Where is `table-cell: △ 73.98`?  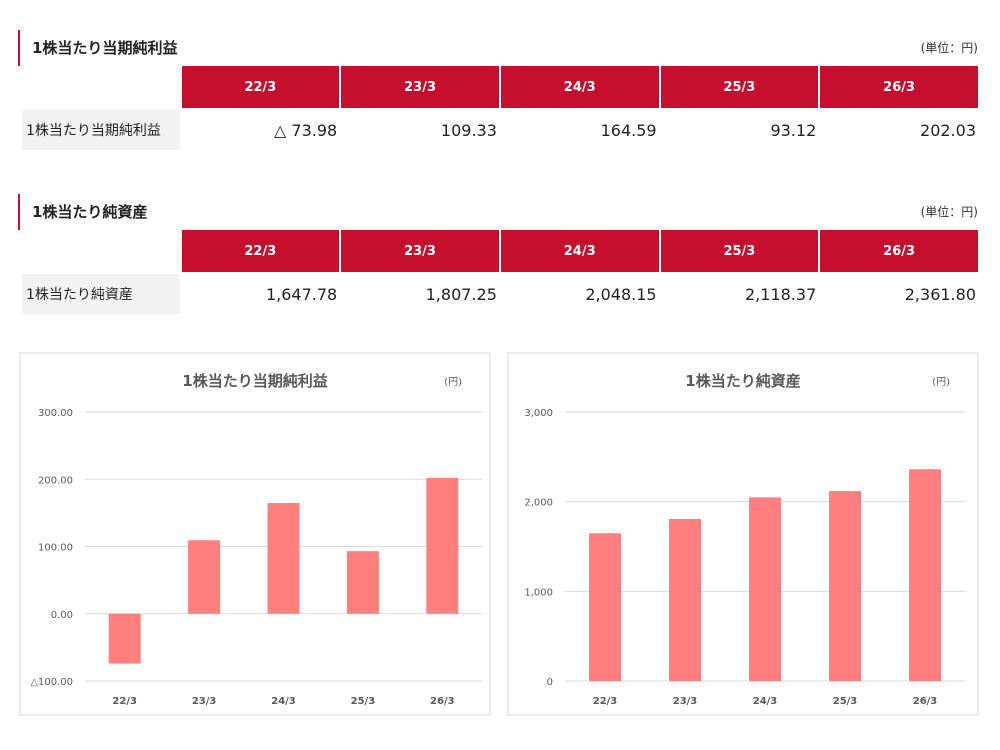 table-cell: △ 73.98 is located at coordinates (306, 130).